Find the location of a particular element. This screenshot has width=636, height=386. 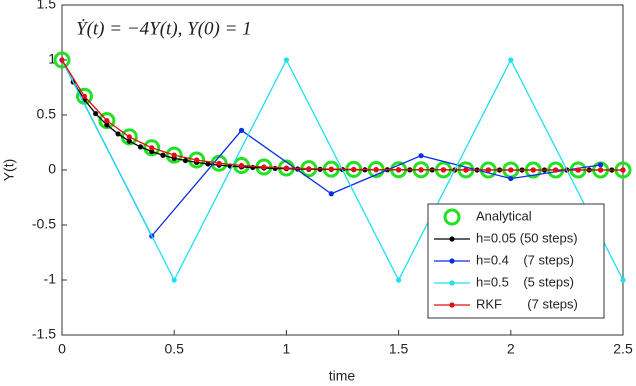

y-tick-label: -0.5 is located at coordinates (44, 224).